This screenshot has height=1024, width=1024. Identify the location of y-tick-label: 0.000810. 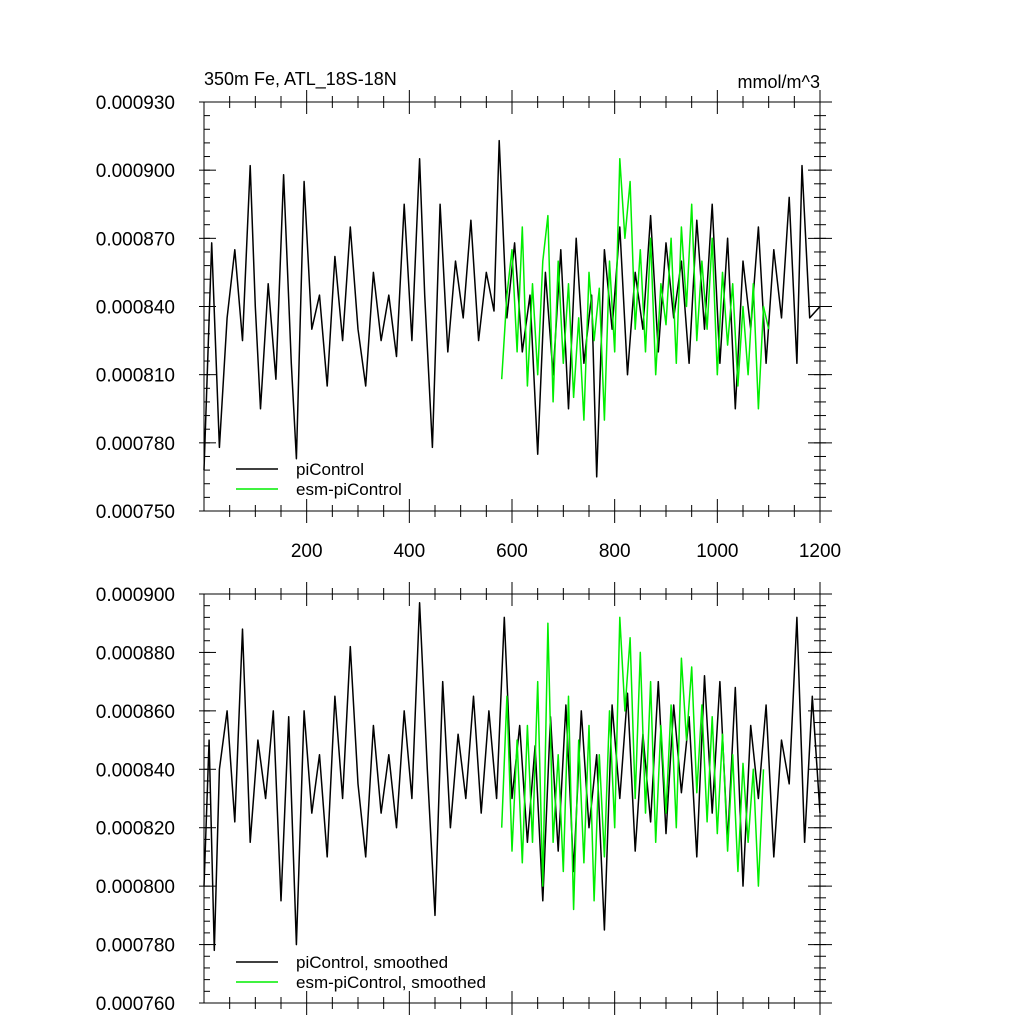
(135, 376).